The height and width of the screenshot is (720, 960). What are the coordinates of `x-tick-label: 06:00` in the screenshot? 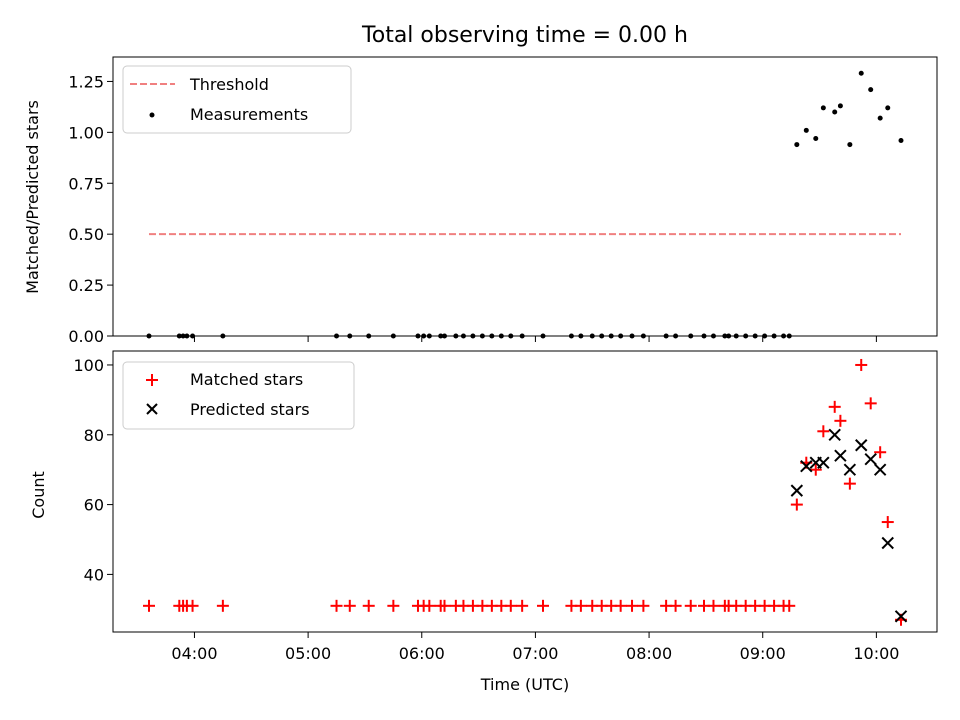 It's located at (422, 653).